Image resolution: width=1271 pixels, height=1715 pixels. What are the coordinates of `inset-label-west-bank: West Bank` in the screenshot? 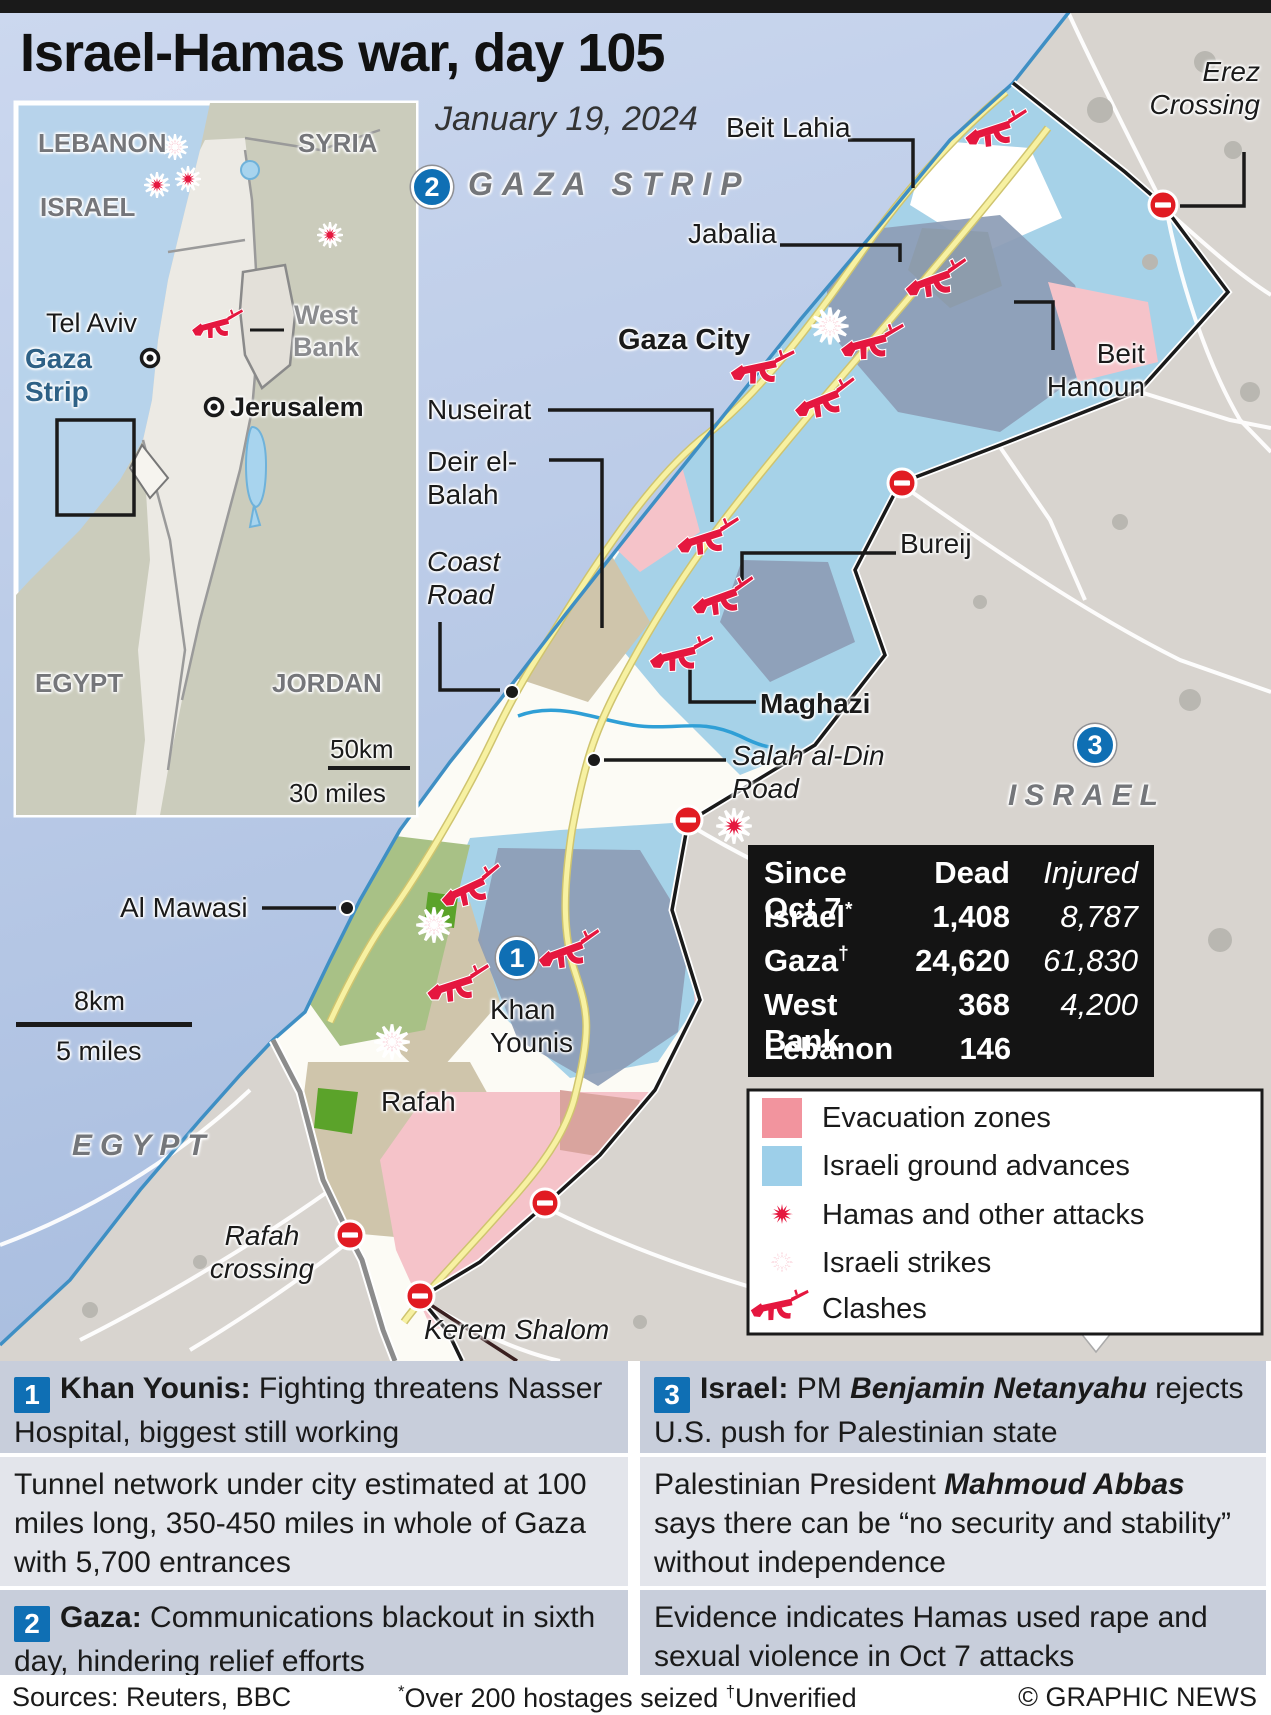 It's located at (326, 331).